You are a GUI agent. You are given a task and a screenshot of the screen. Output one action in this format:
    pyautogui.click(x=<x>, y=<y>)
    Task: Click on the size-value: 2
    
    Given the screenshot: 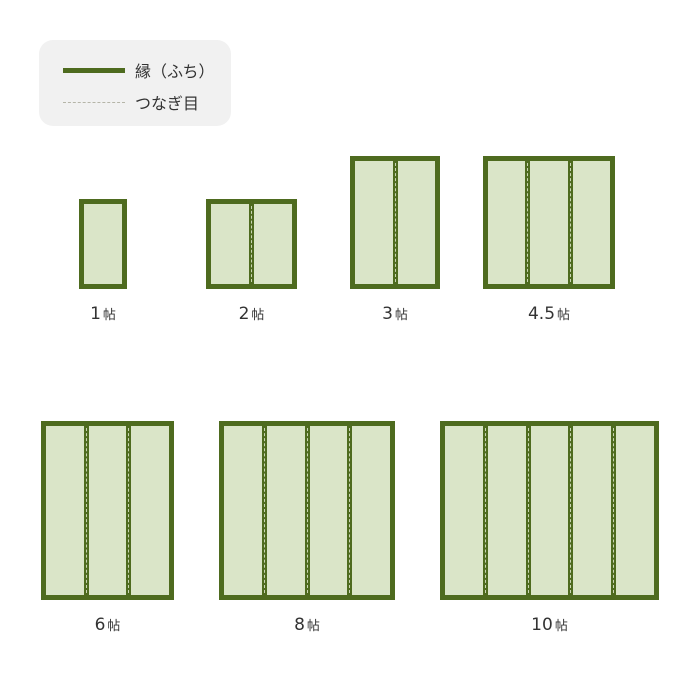 What is the action you would take?
    pyautogui.click(x=244, y=314)
    